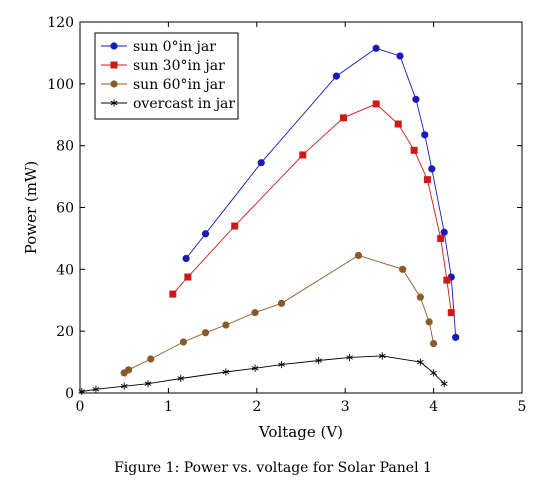  Describe the element at coordinates (60, 85) in the screenshot. I see `y-tick-label: 100` at that location.